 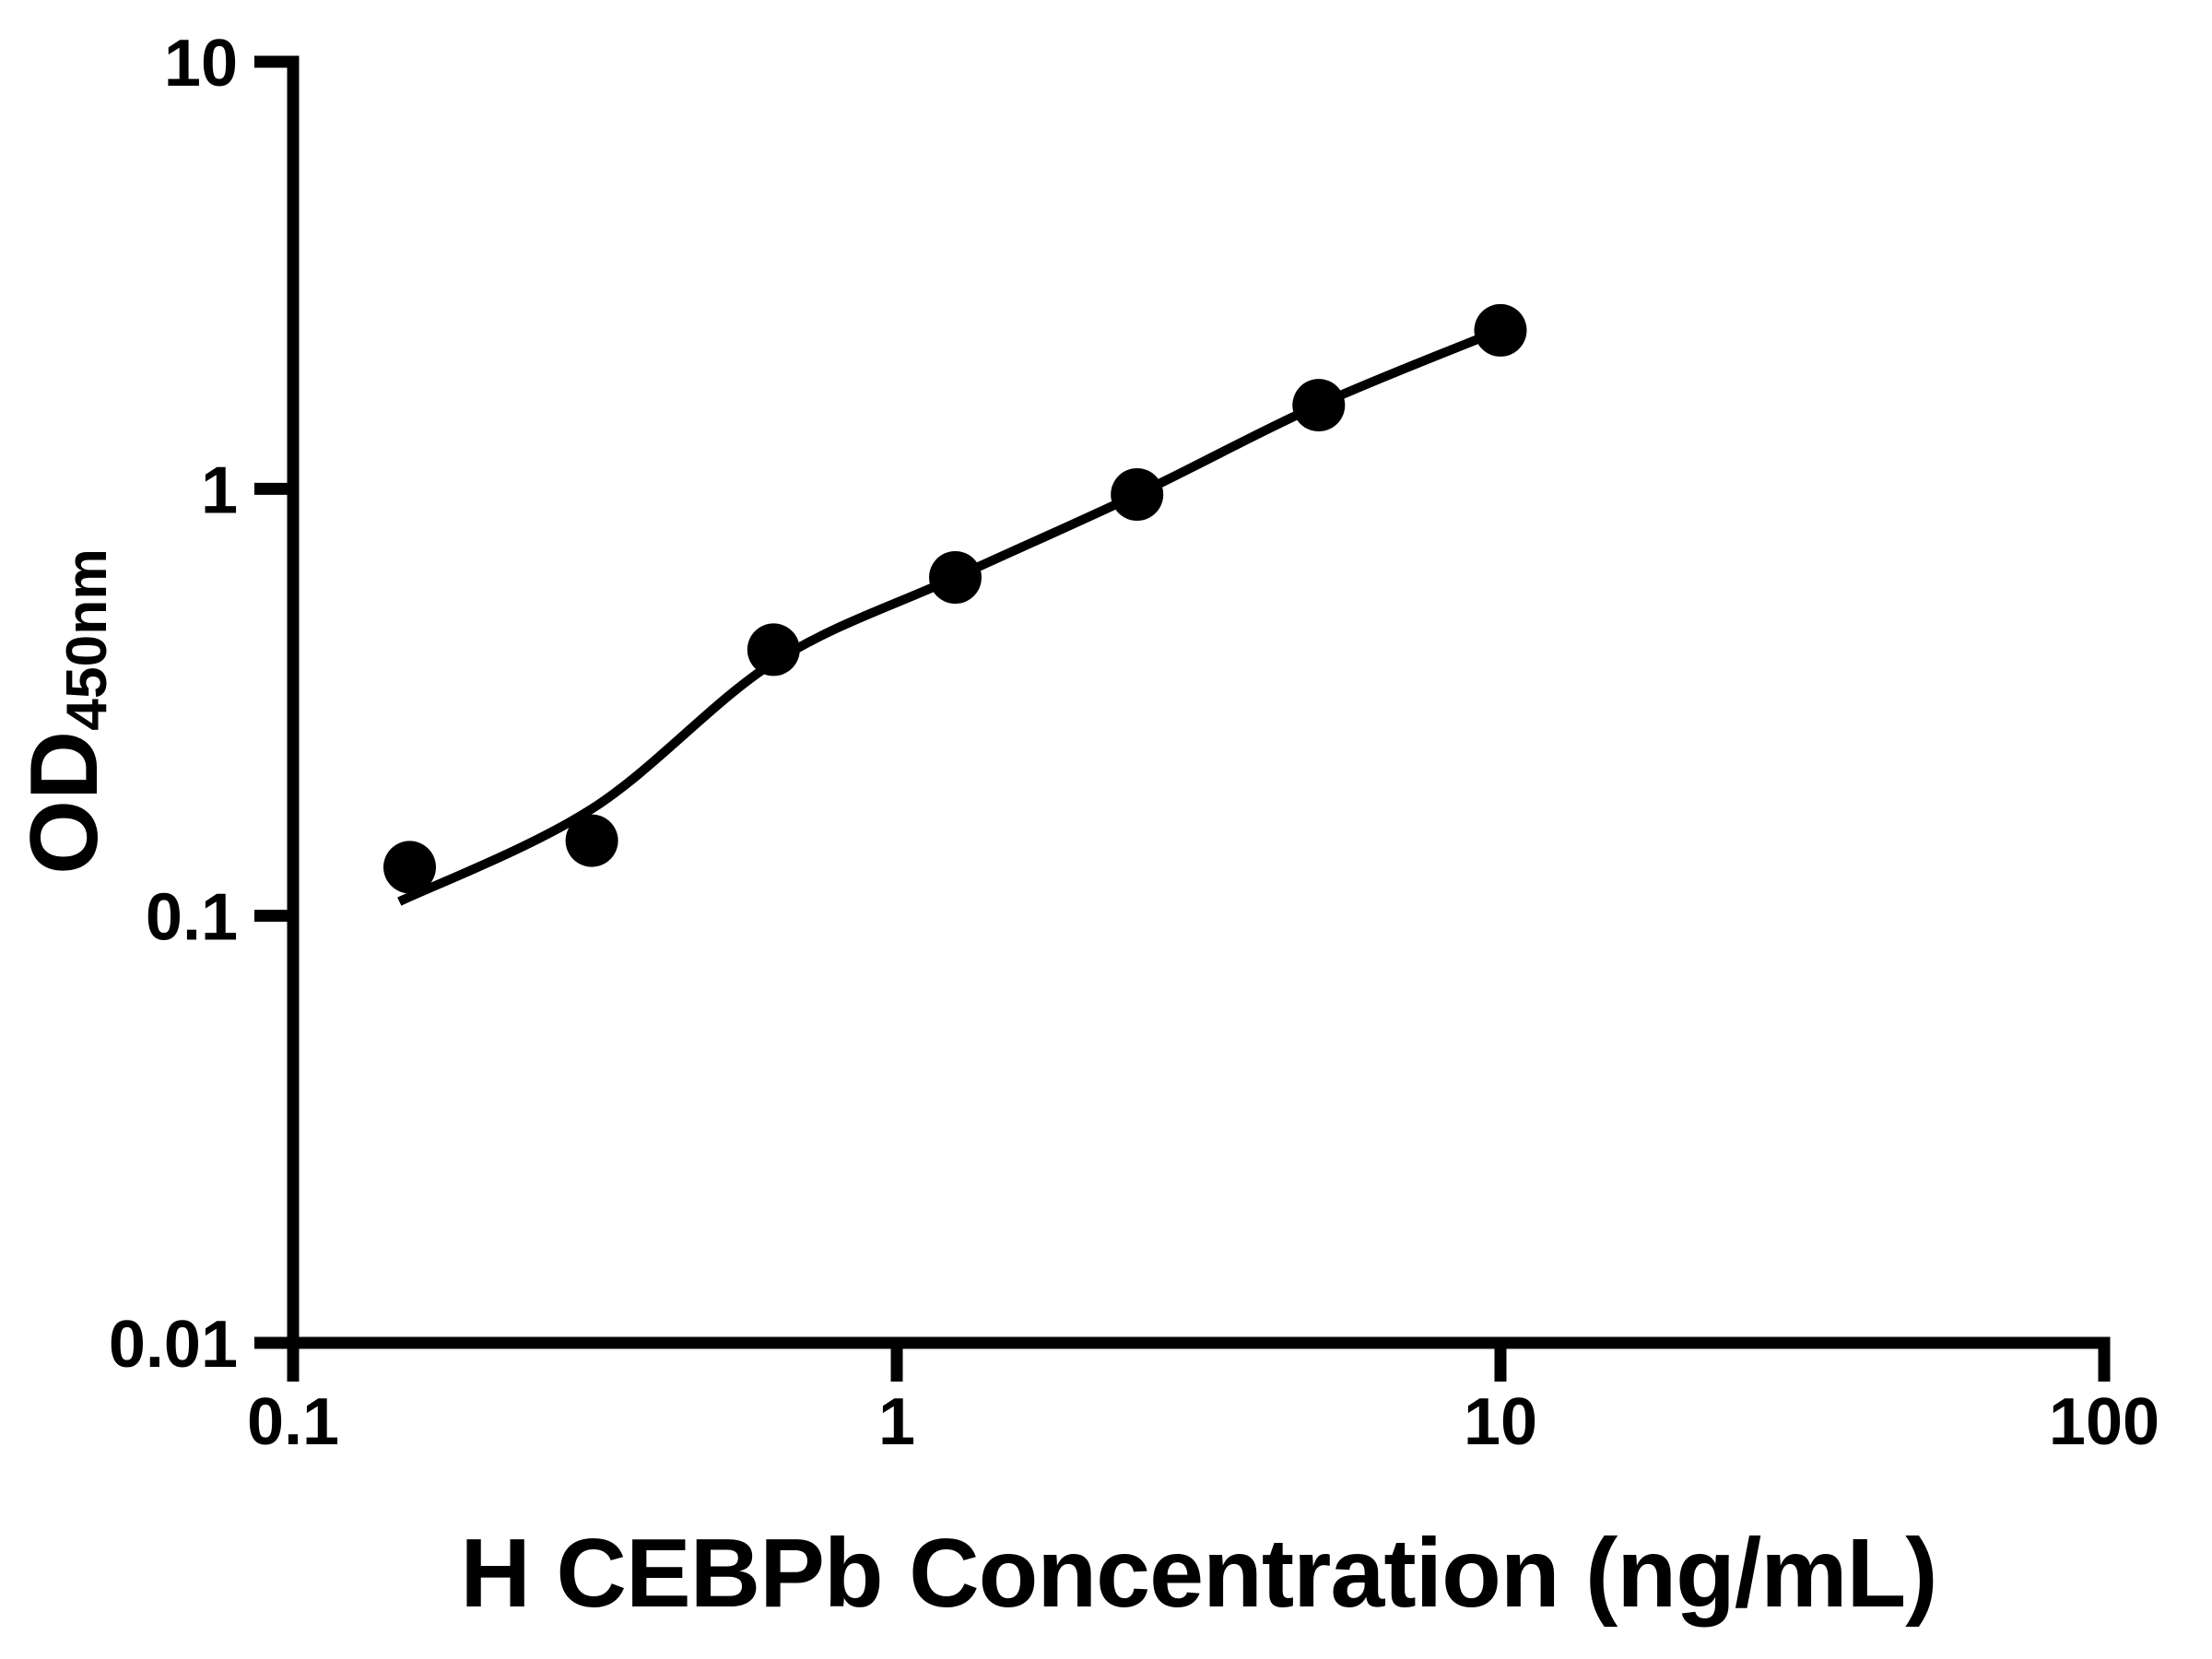 What do you see at coordinates (1198, 1573) in the screenshot?
I see `x-axis-title: H CEBPb Concentration (ng/mL)` at bounding box center [1198, 1573].